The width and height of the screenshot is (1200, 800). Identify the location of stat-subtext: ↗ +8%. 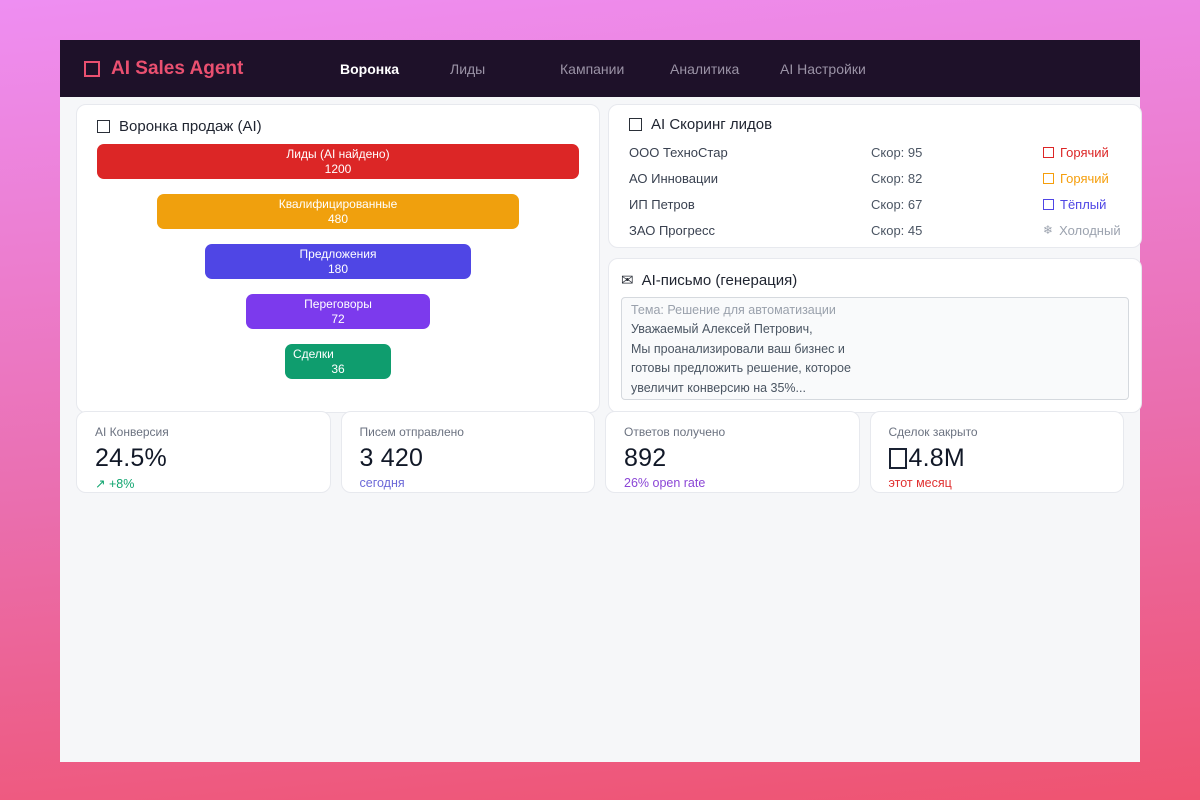
(203, 483).